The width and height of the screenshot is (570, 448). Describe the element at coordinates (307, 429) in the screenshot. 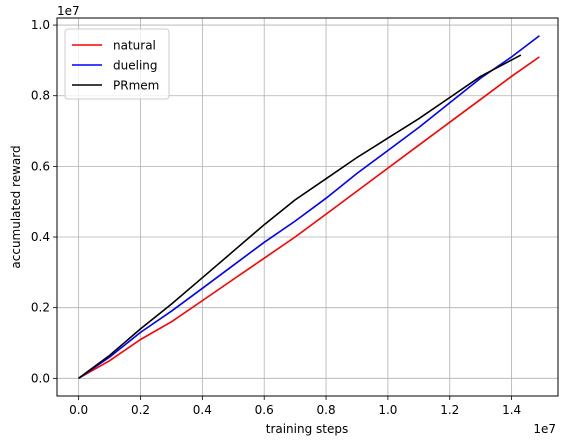

I see `x-axis-label: training steps` at that location.